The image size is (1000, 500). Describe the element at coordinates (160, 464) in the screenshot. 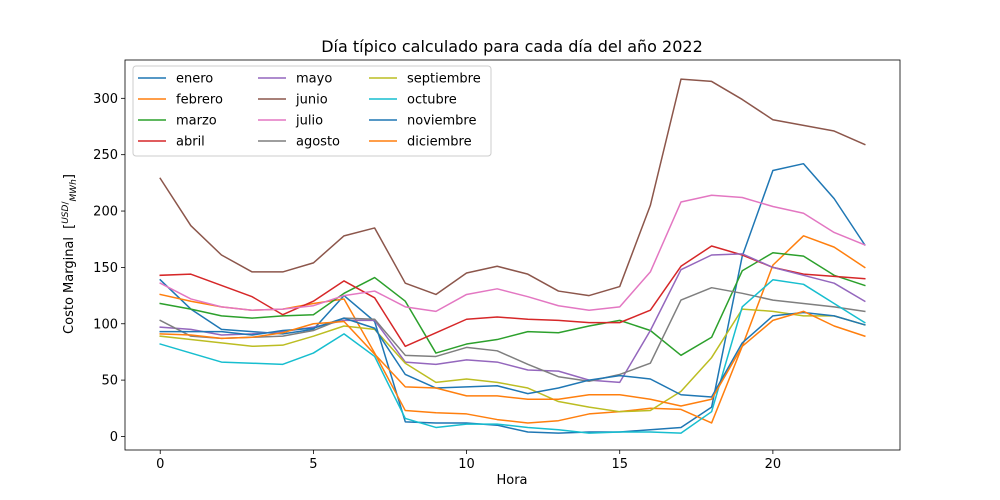

I see `x-tick-label: 0` at that location.